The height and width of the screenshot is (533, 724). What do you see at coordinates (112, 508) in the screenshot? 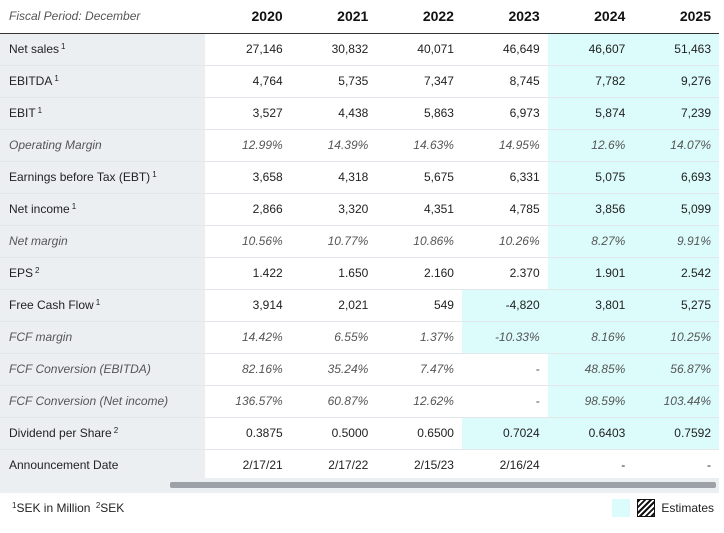
I see `footnote-text: SEK` at bounding box center [112, 508].